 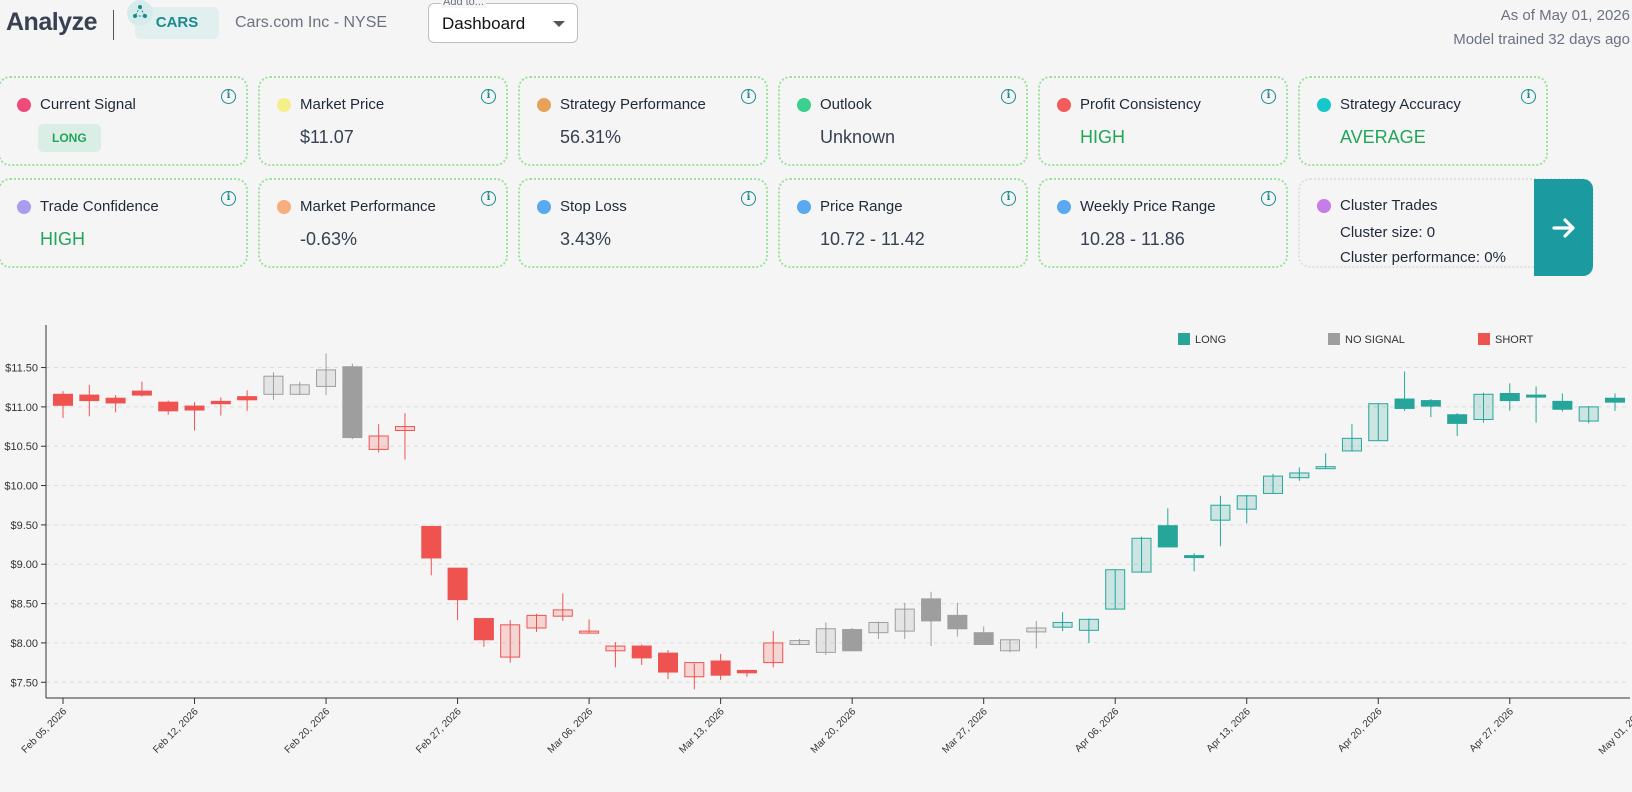 I want to click on pink-dot-icon, so click(x=24, y=105).